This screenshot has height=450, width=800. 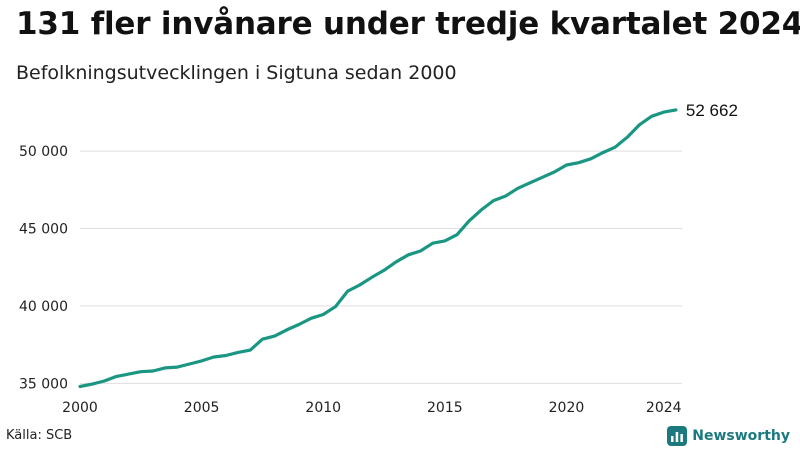 I want to click on x-tick-label: 2010, so click(x=323, y=408).